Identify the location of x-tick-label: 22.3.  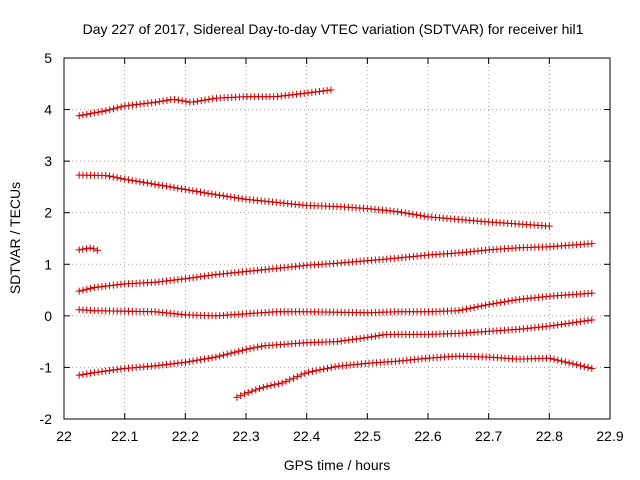
(245, 436).